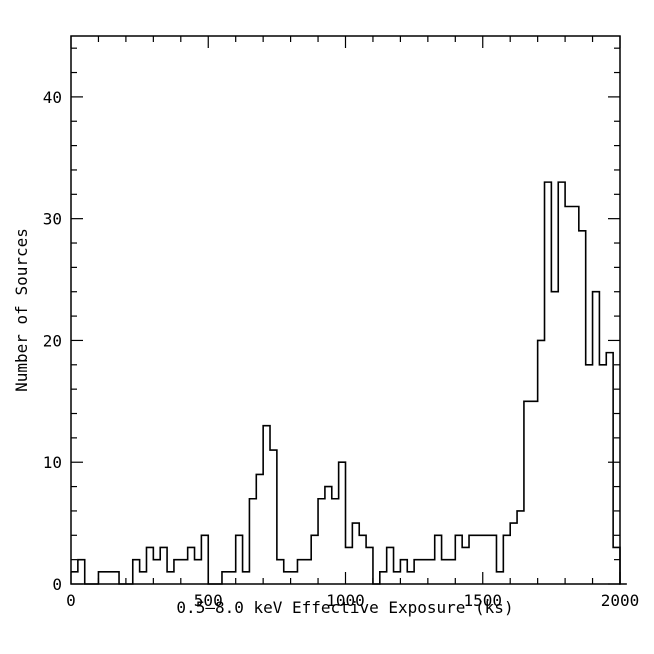  I want to click on x-tick-label: 2000, so click(620, 600).